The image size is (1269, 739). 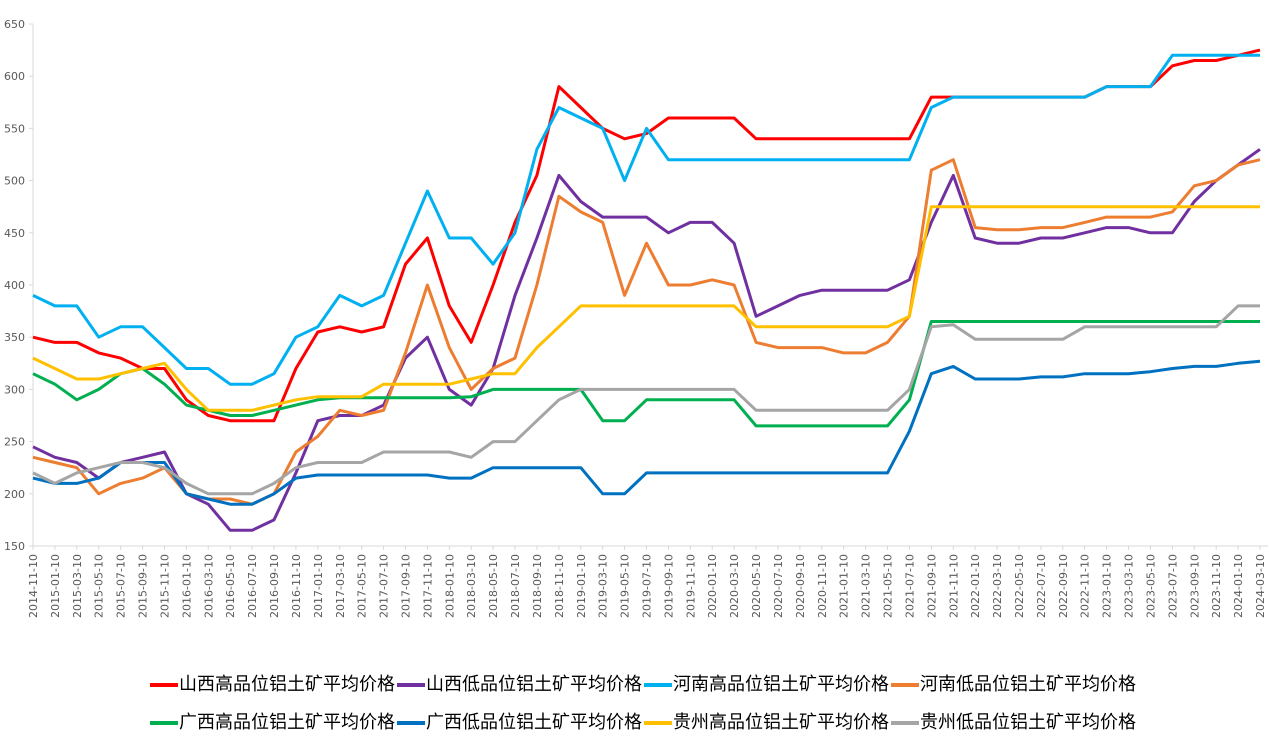 I want to click on x-tick-label: 2015-11-10, so click(x=164, y=586).